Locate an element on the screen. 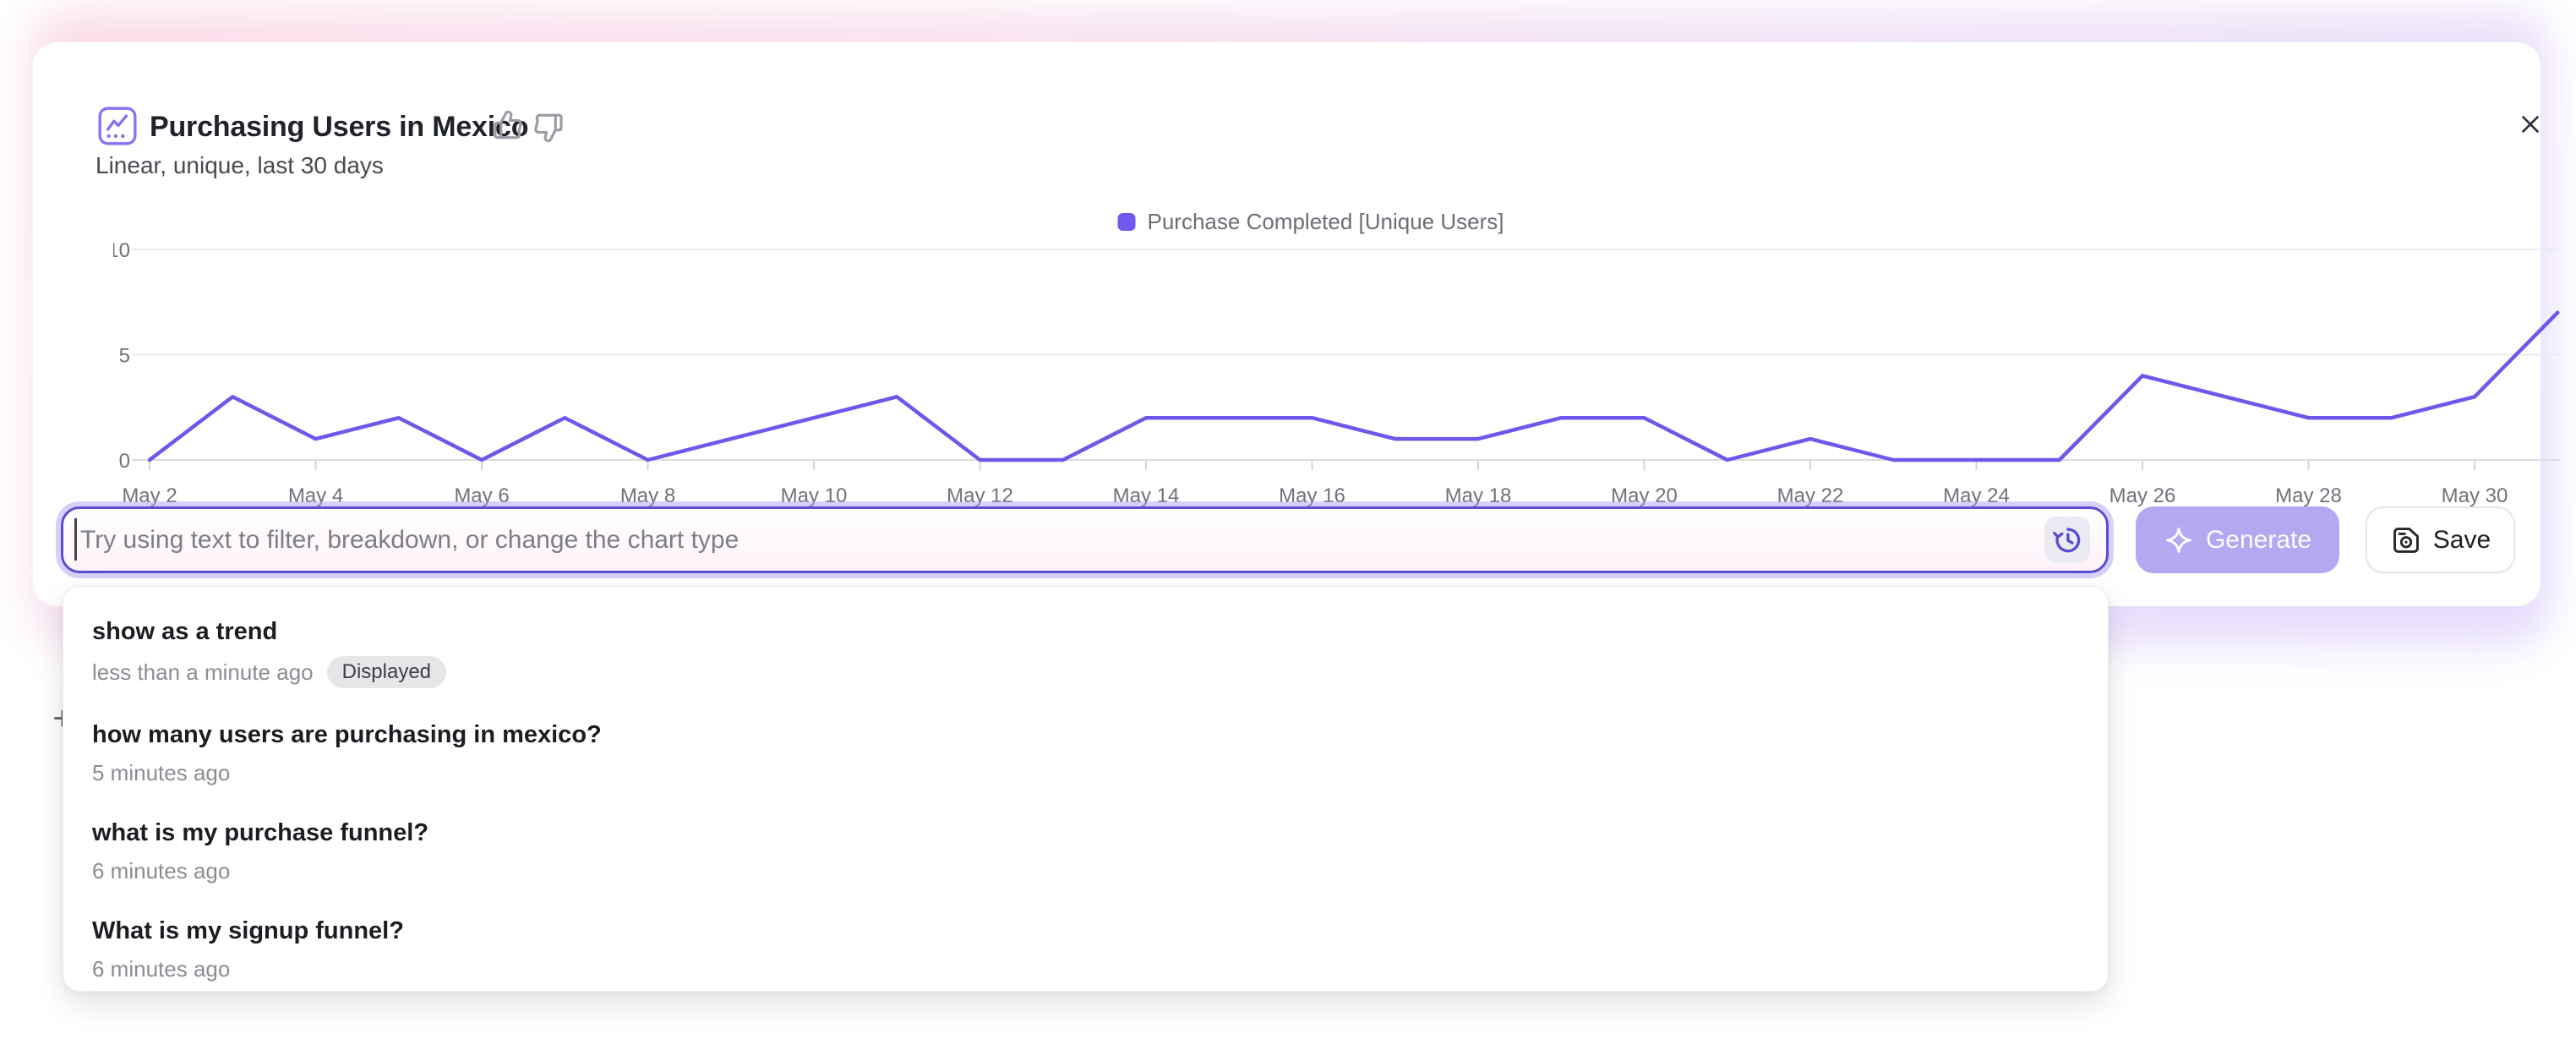  text-caret is located at coordinates (75, 539).